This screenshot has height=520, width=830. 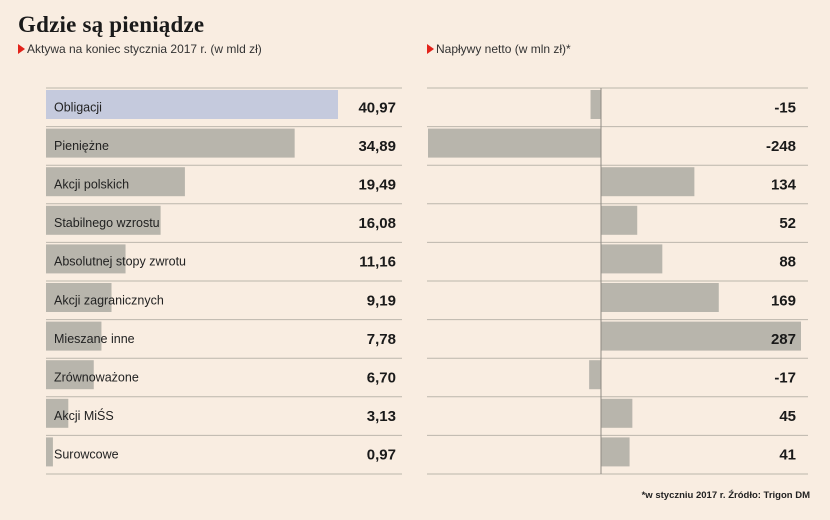 What do you see at coordinates (784, 185) in the screenshot?
I see `value-label-inflows: 134` at bounding box center [784, 185].